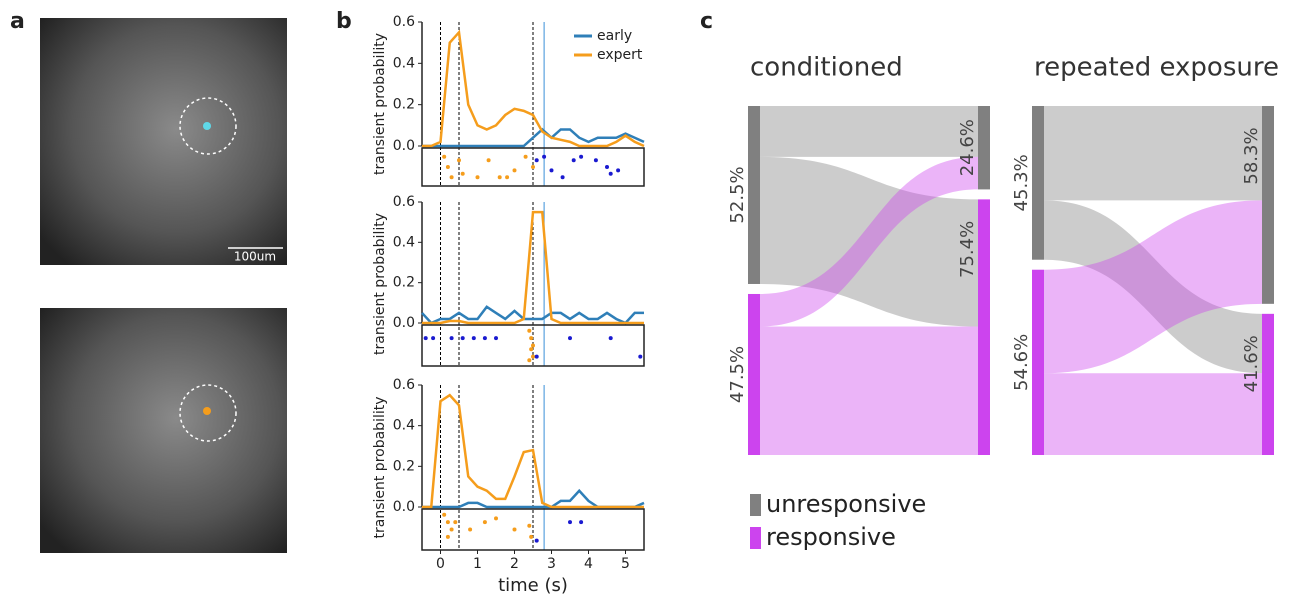  Describe the element at coordinates (1251, 155) in the screenshot. I see `node-label: 58.3%` at that location.